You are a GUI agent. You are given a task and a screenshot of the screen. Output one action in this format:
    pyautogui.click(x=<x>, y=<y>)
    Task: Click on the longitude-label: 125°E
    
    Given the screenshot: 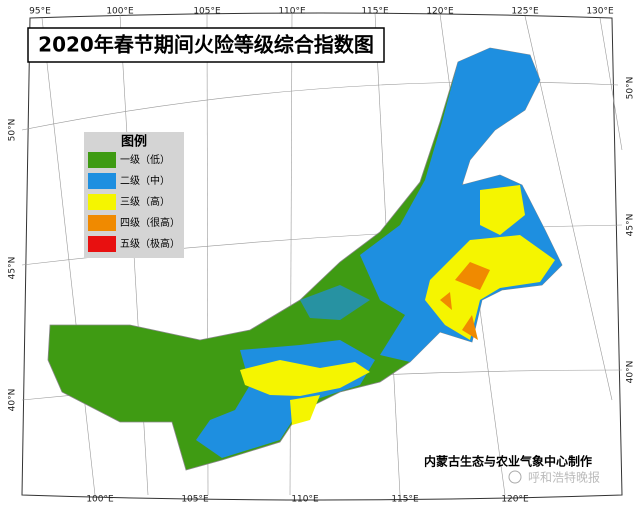 What is the action you would take?
    pyautogui.click(x=525, y=12)
    